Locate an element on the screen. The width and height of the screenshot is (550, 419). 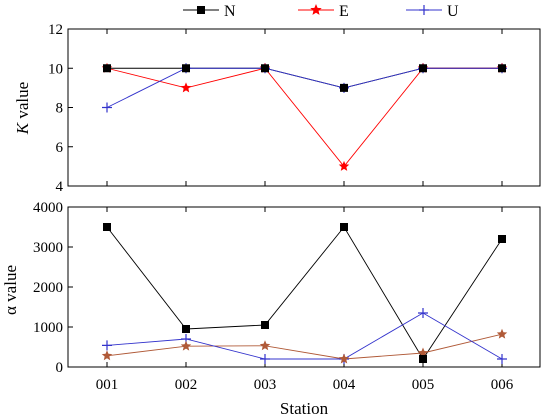
k-y-axis: 4 6 8 10 12 is located at coordinates (60, 108).